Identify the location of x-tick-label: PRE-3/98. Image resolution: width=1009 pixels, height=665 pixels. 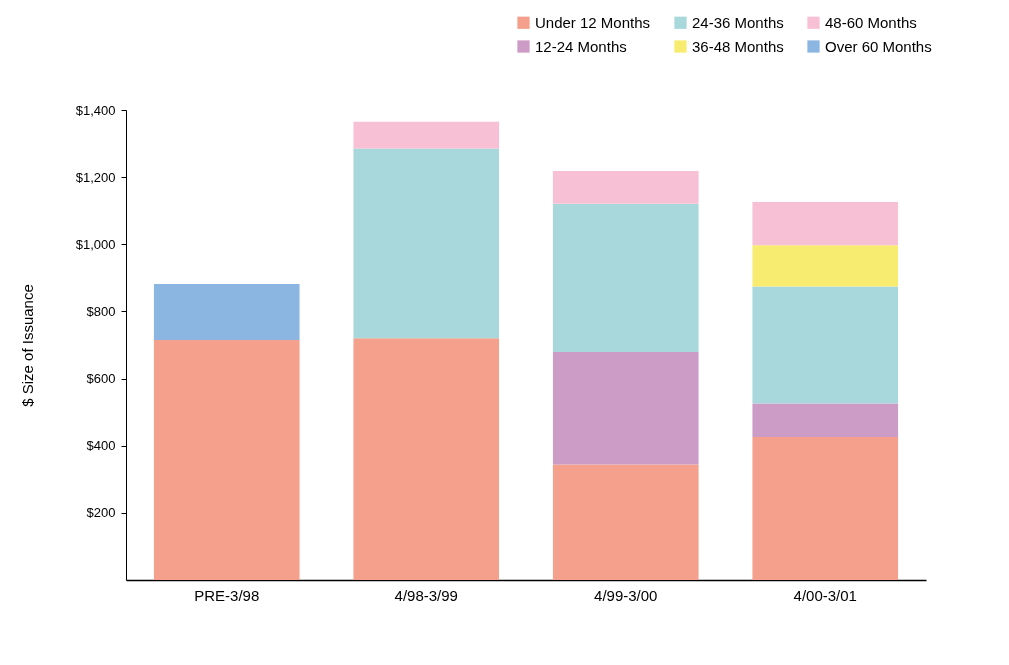
(227, 595).